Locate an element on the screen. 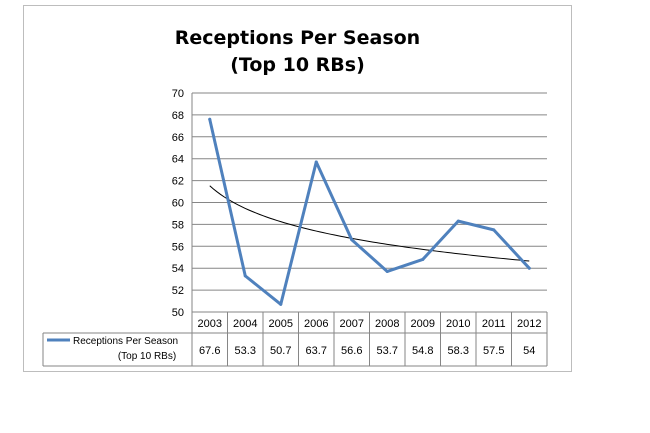 The height and width of the screenshot is (433, 650). x-tick-label-2005: 2005 is located at coordinates (281, 324).